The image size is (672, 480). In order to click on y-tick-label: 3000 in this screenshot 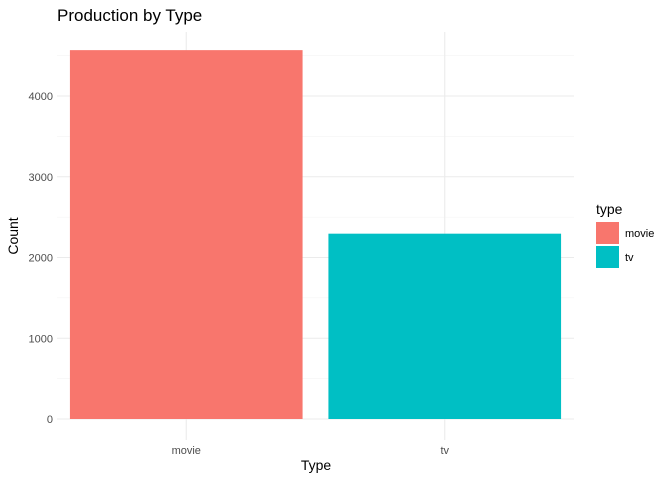, I will do `click(41, 178)`.